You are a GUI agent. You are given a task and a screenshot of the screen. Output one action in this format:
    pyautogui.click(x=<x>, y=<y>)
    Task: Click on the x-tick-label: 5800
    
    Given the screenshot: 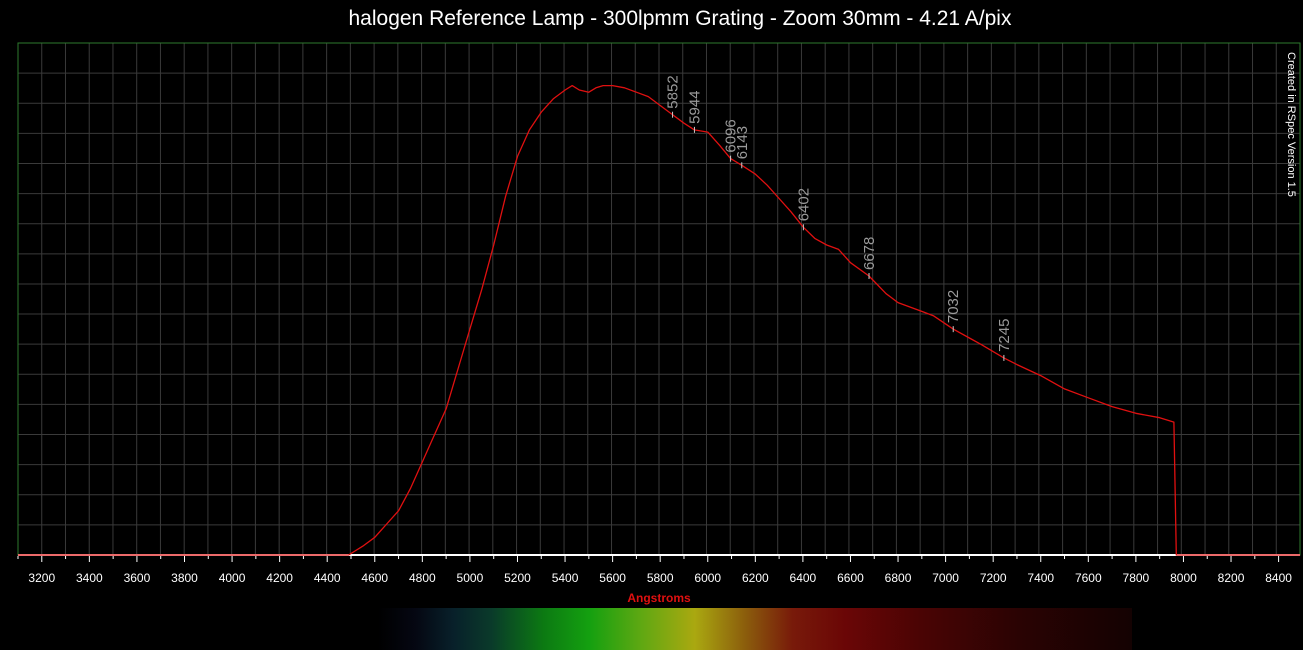 What is the action you would take?
    pyautogui.click(x=660, y=578)
    